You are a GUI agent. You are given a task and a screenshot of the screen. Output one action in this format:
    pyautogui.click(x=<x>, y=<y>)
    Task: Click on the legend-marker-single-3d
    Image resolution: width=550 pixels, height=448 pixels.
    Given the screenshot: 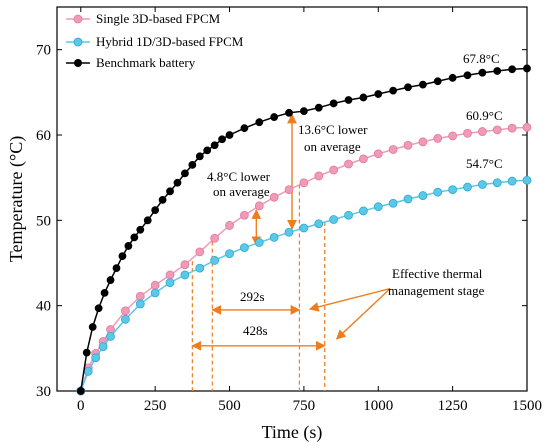 What is the action you would take?
    pyautogui.click(x=78, y=19)
    